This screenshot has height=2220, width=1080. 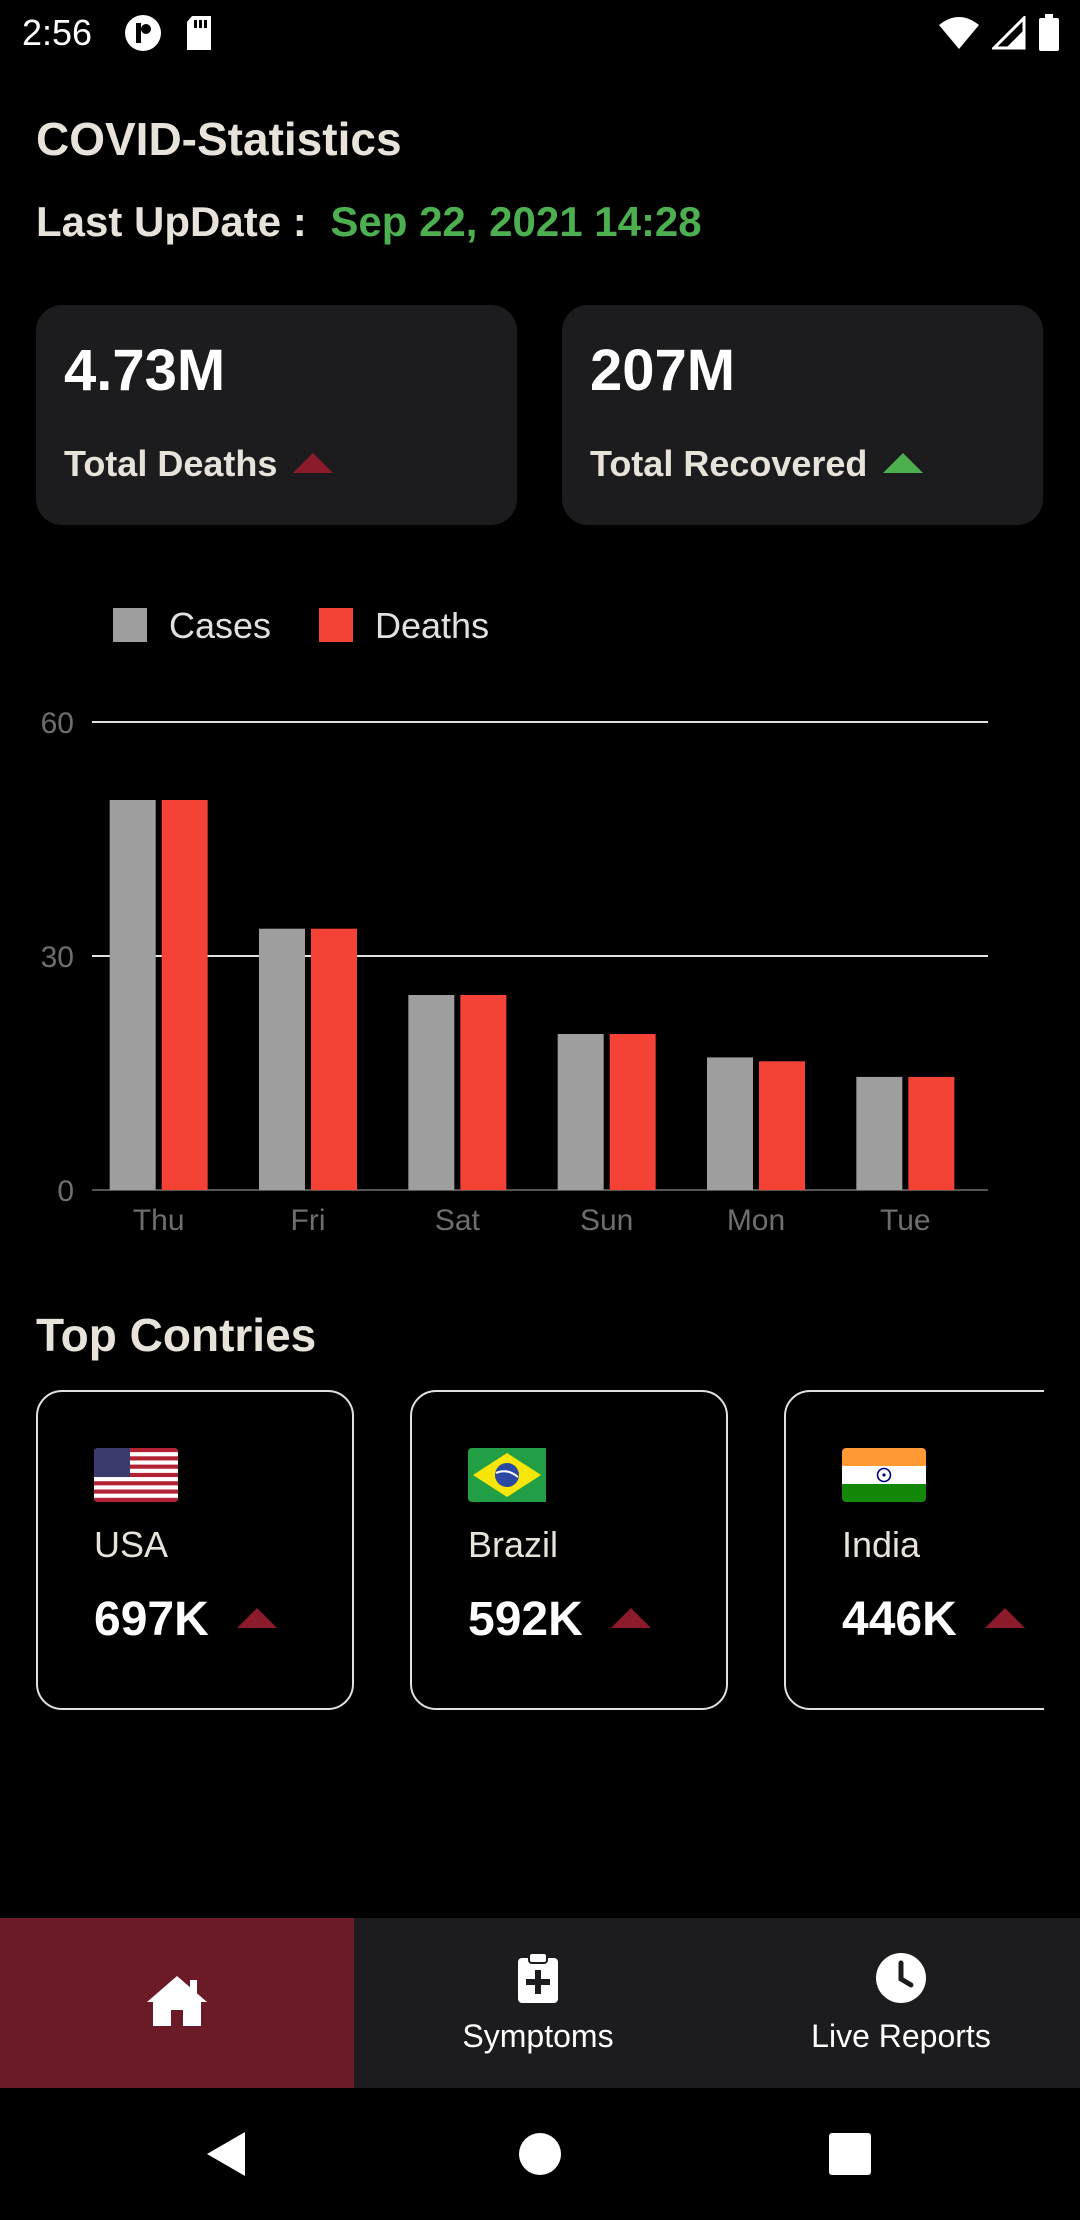 I want to click on usa-flag-icon, so click(x=136, y=1475).